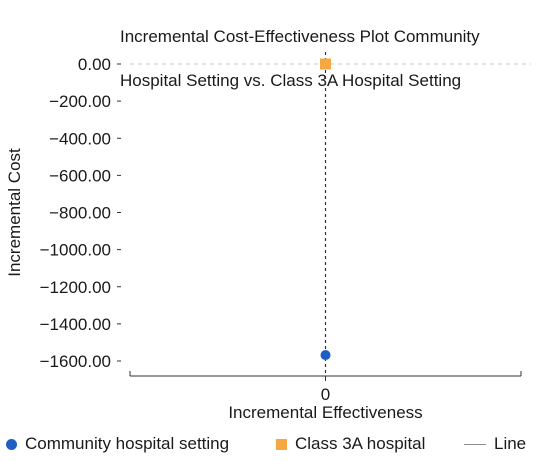 The height and width of the screenshot is (461, 550). What do you see at coordinates (94, 64) in the screenshot?
I see `y-tick-label: 0.00` at bounding box center [94, 64].